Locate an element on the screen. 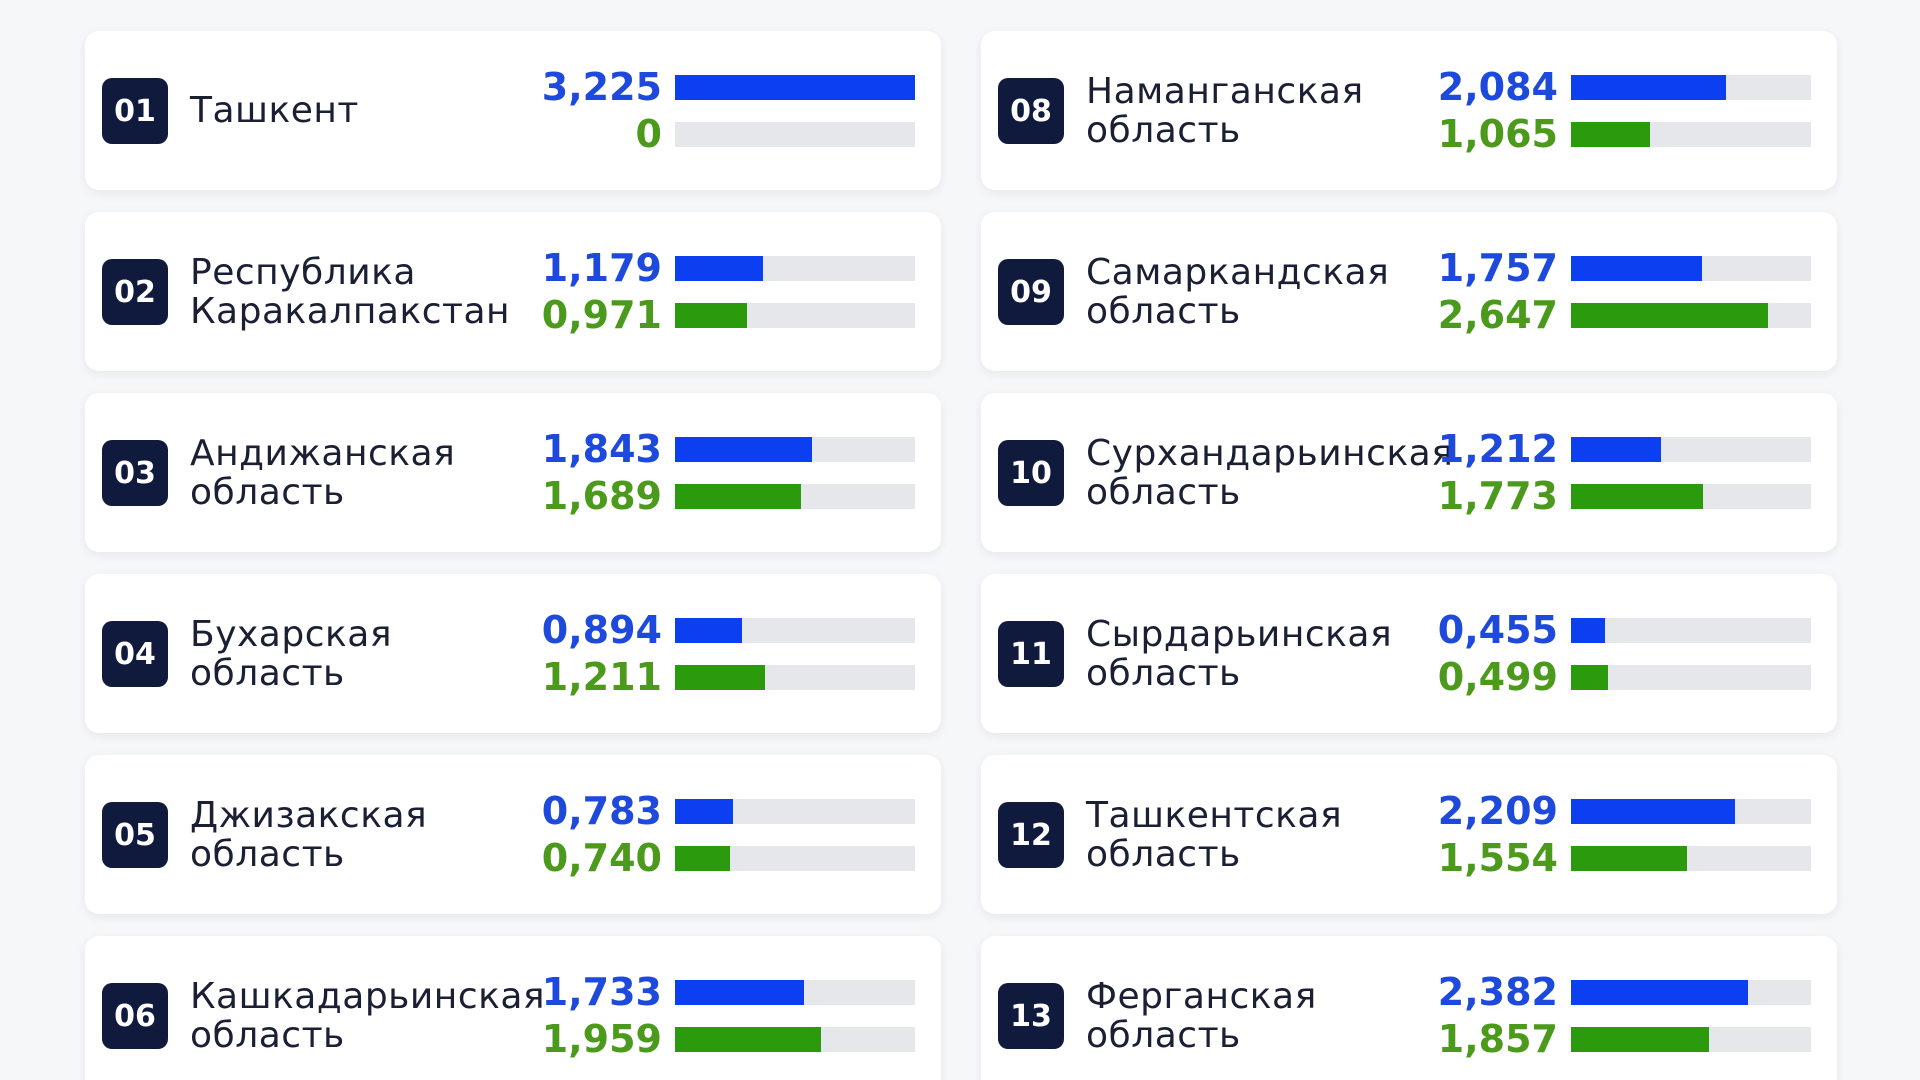  region-code: 08 is located at coordinates (1031, 111).